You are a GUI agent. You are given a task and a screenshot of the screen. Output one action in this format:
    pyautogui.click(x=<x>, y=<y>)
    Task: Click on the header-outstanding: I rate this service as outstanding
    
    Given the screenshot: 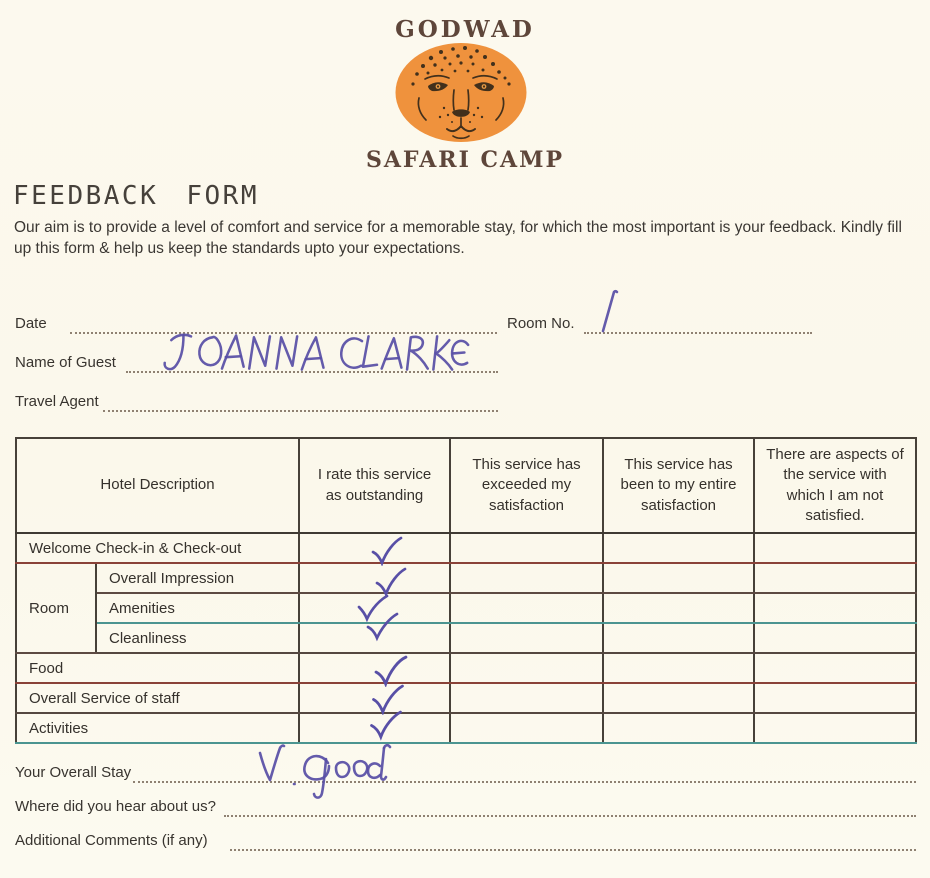 What is the action you would take?
    pyautogui.click(x=374, y=485)
    